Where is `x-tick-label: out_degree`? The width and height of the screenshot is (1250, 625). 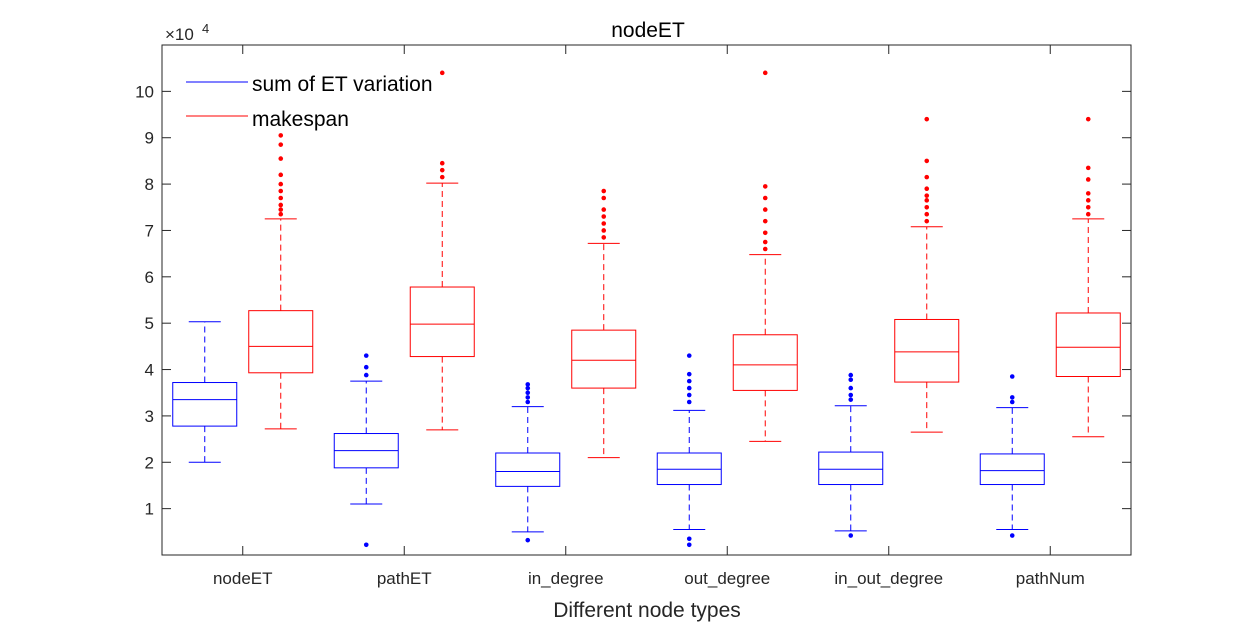
x-tick-label: out_degree is located at coordinates (727, 578).